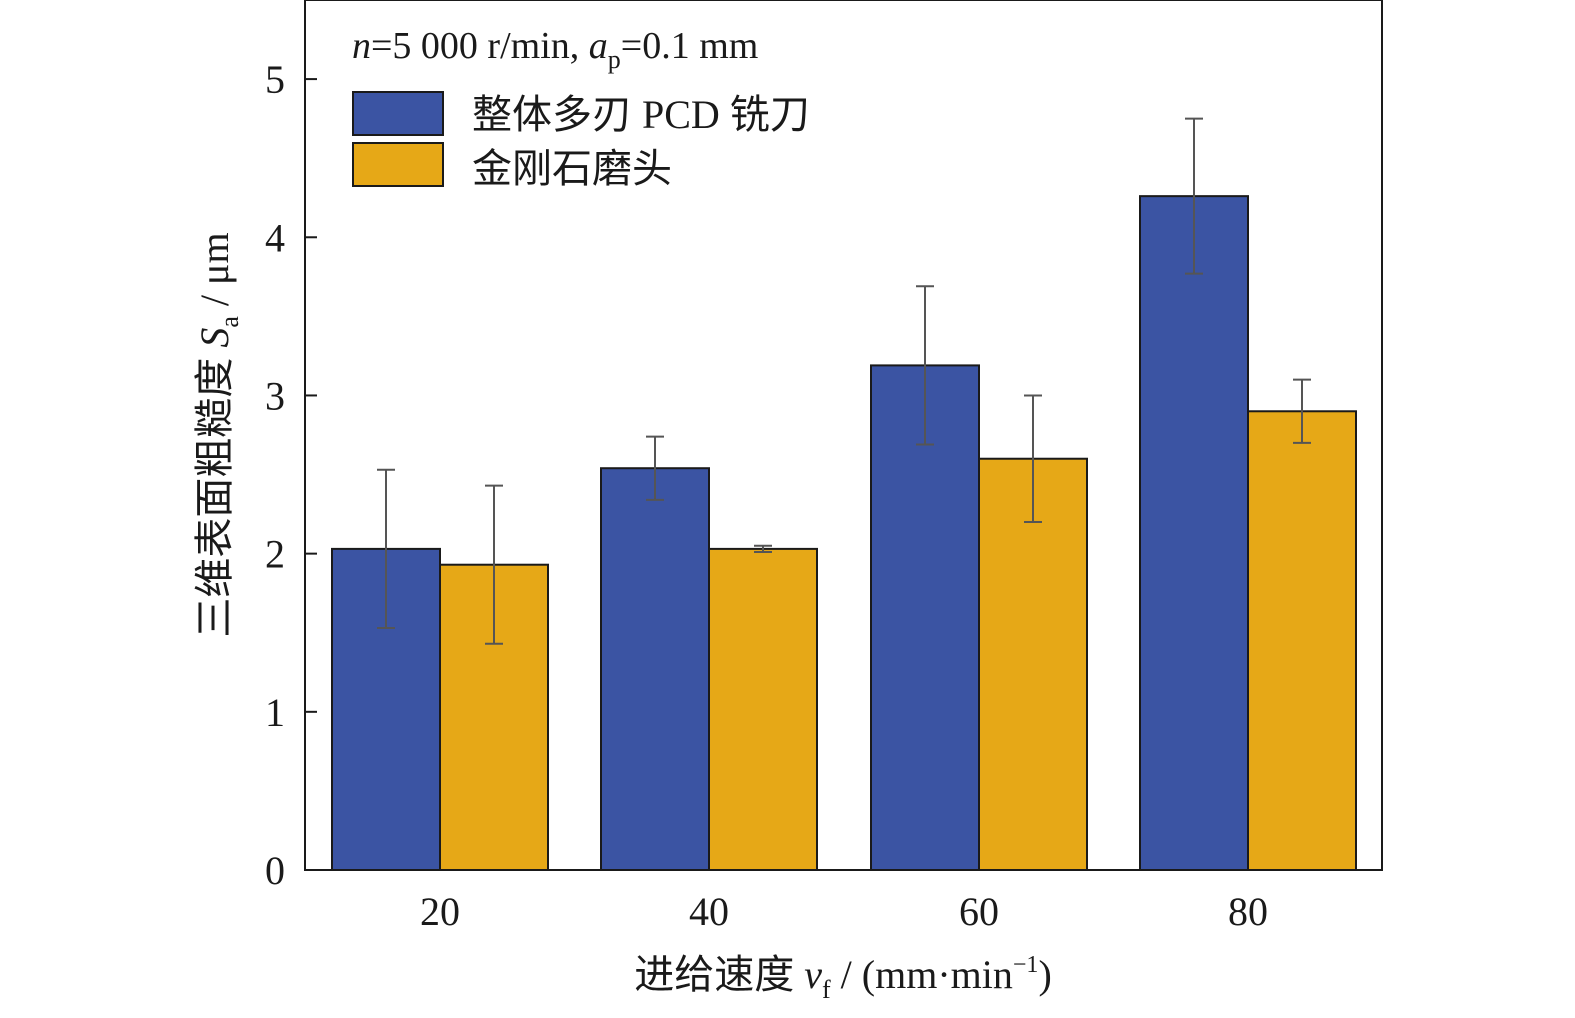 The width and height of the screenshot is (1575, 1018). Describe the element at coordinates (844, 897) in the screenshot. I see `x-axis-ticks: 20 40 60 80` at that location.